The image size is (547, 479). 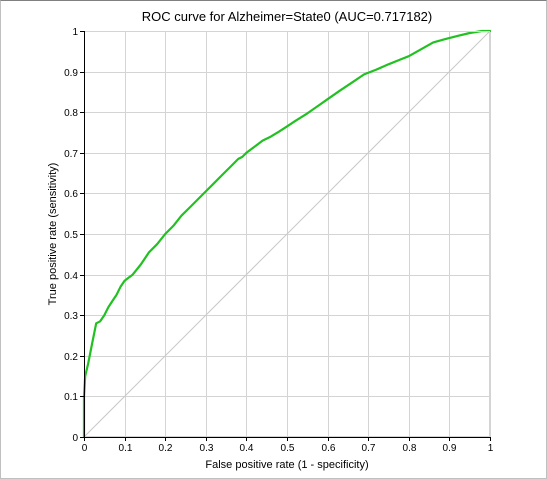 I want to click on y-tick-label: 0.5, so click(x=71, y=235).